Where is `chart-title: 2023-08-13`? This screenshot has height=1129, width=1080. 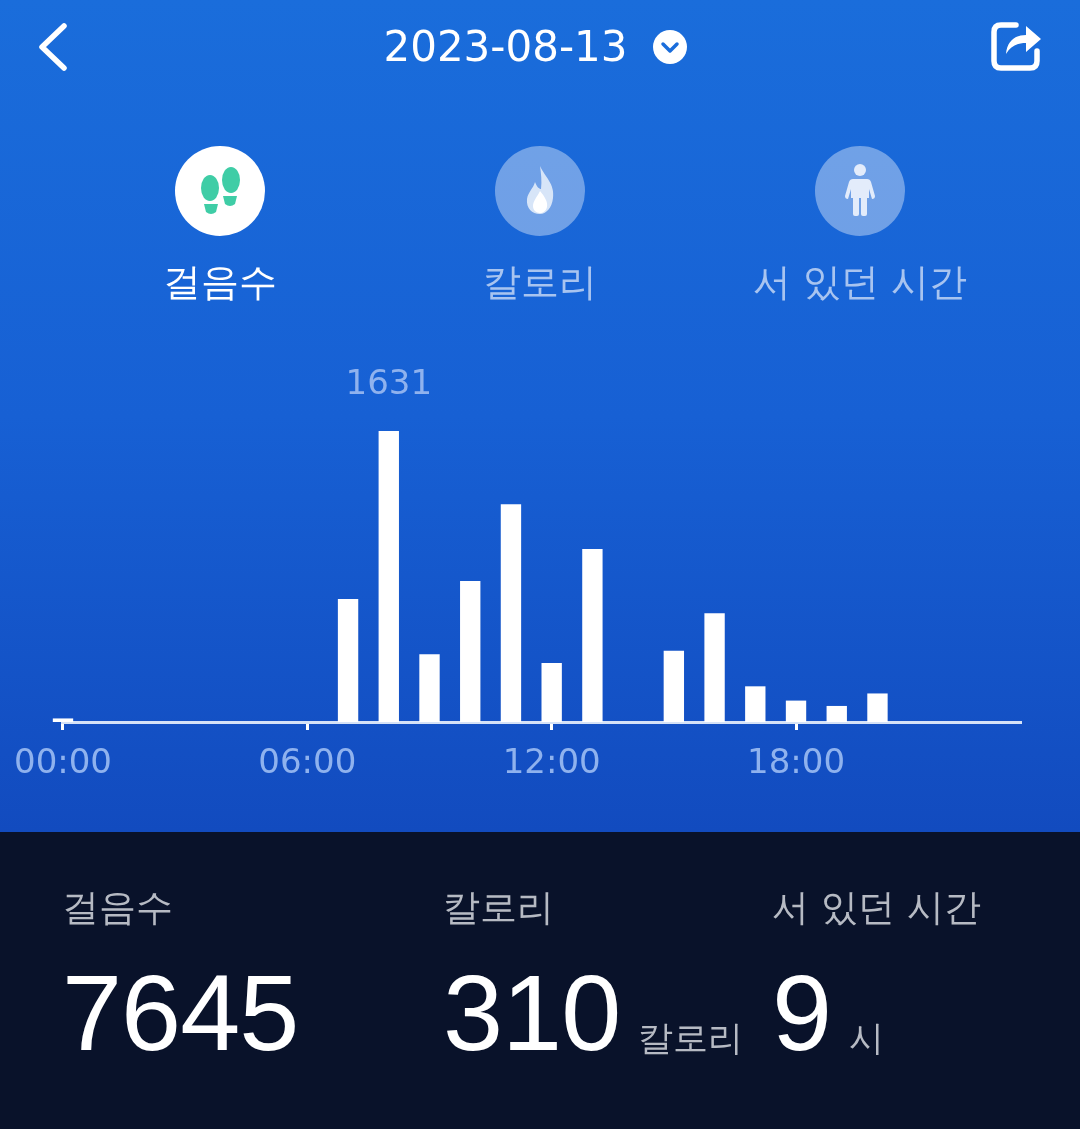
chart-title: 2023-08-13 is located at coordinates (505, 47).